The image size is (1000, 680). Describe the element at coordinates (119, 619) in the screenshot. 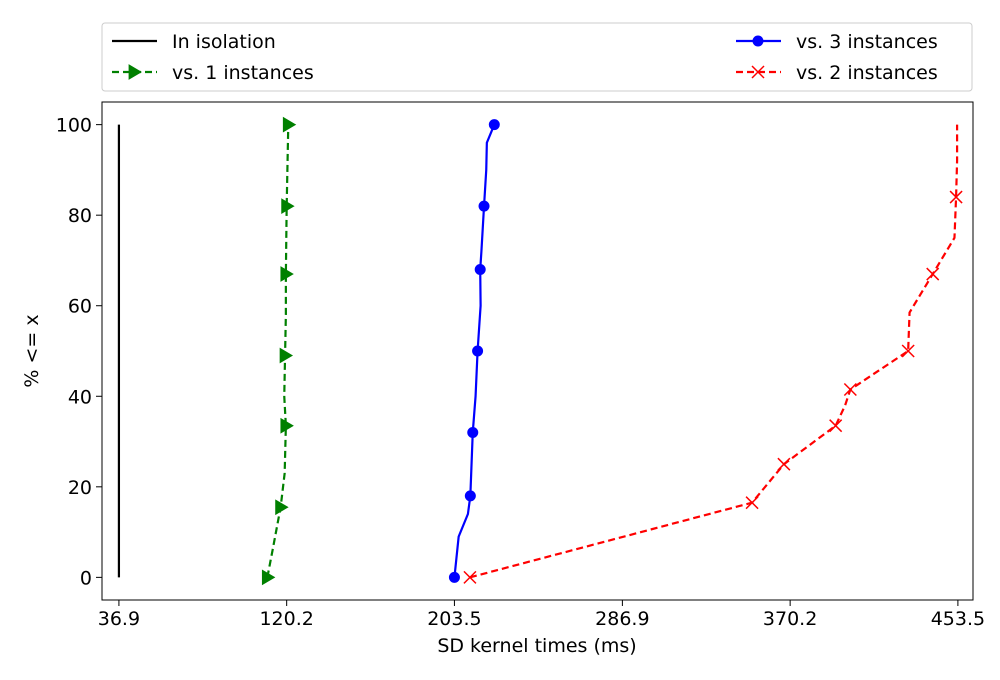

I see `x-tick-label: 36.9` at that location.